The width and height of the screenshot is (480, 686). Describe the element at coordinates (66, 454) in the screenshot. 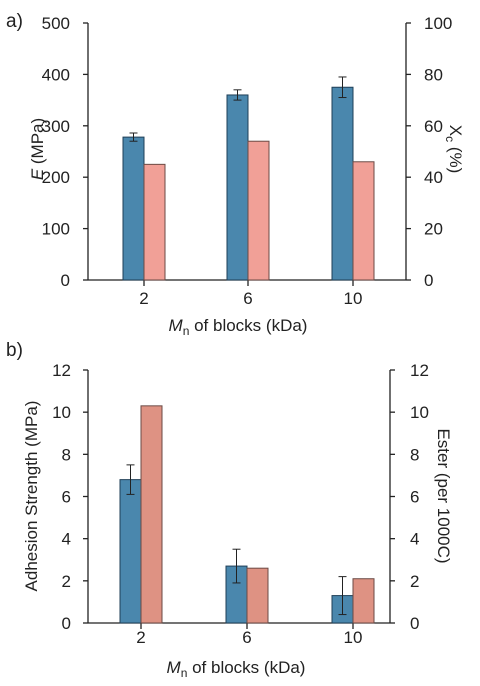

I see `panel-b-left-tick-label: 8` at that location.